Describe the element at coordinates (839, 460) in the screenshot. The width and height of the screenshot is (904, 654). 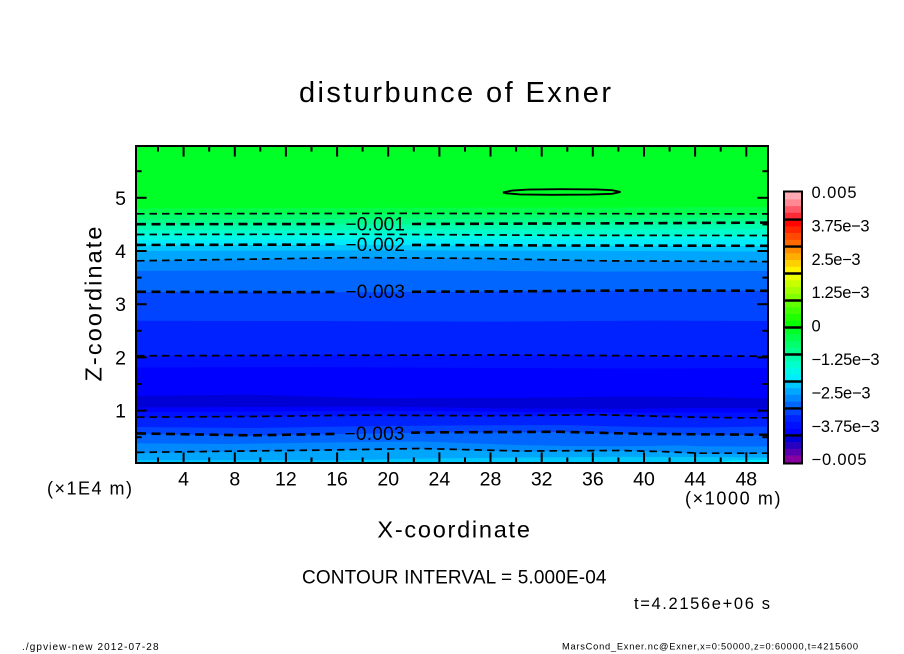
I see `svg-text: −0.005` at that location.